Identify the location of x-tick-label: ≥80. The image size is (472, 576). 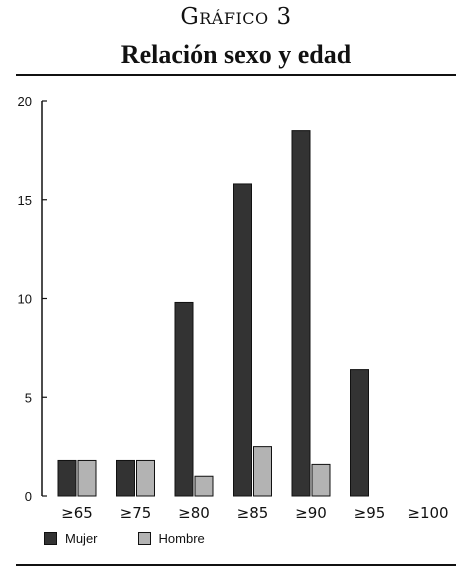
(194, 513).